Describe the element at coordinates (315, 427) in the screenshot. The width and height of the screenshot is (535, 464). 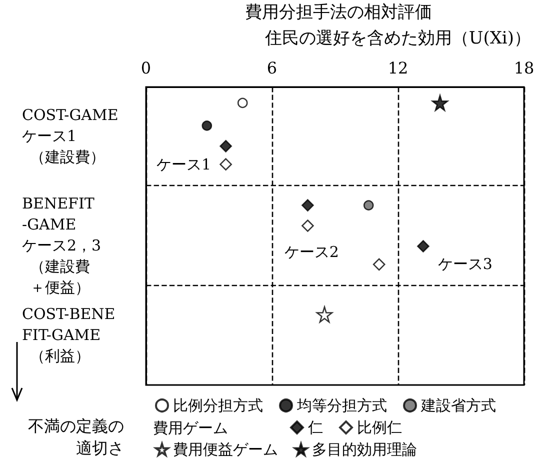
I see `legend-label: 仁` at that location.